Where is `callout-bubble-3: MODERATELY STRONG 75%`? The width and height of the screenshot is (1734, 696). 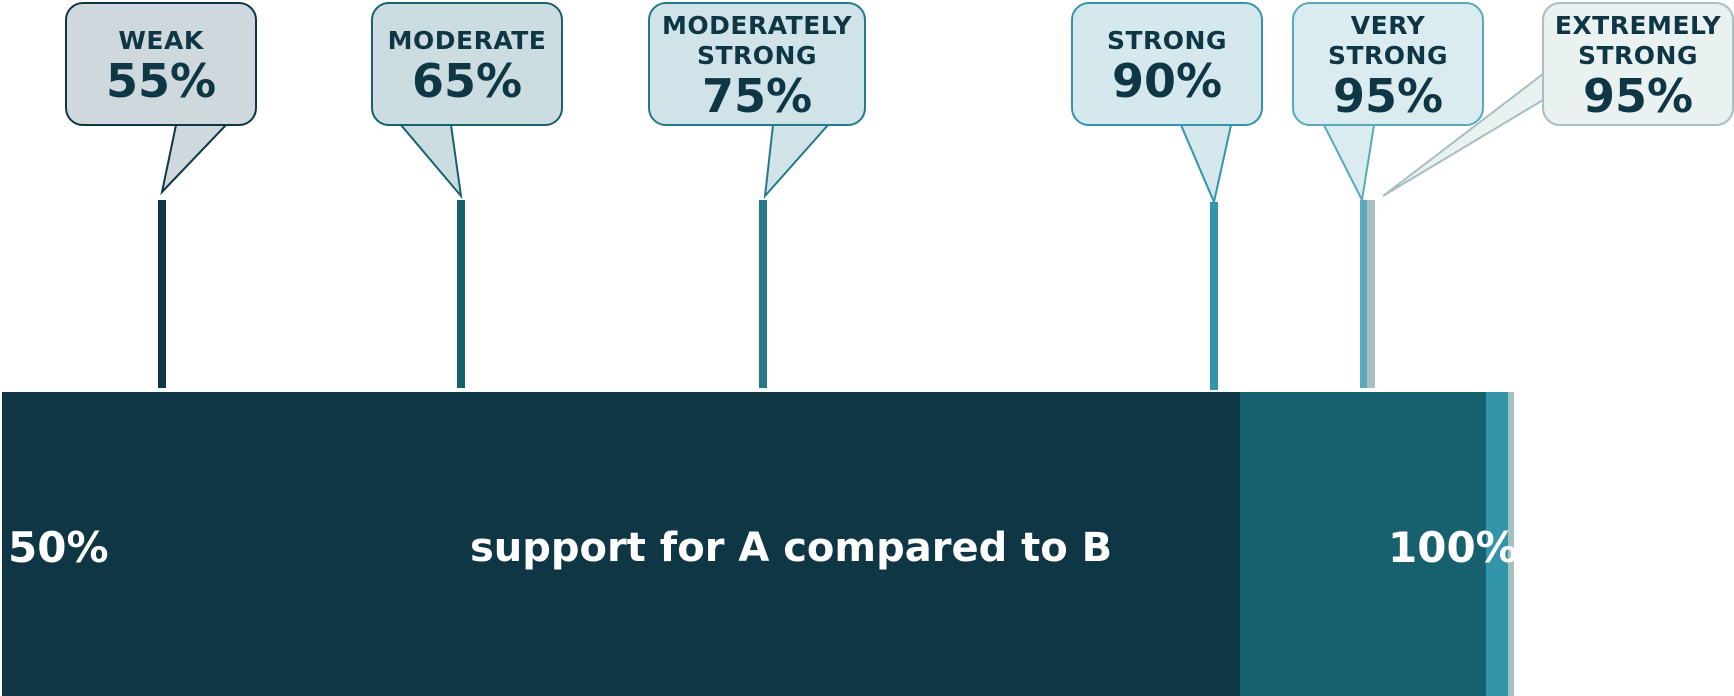
callout-bubble-3: MODERATELY STRONG 75% is located at coordinates (757, 64).